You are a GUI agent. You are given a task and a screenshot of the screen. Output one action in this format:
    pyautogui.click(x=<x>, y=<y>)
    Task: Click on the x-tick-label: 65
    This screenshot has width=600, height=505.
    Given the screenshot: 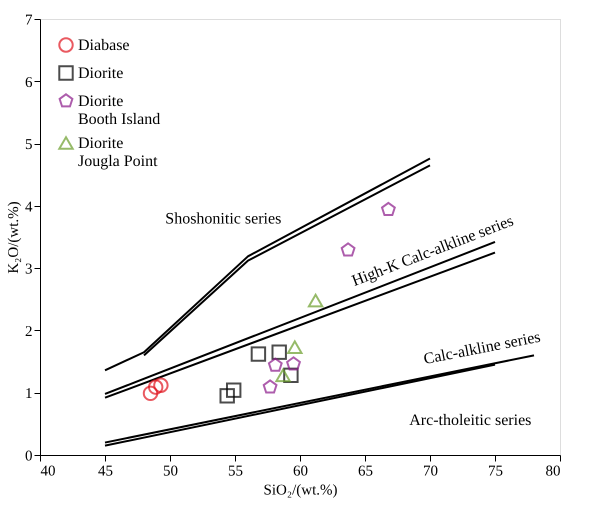 What is the action you would take?
    pyautogui.click(x=365, y=472)
    